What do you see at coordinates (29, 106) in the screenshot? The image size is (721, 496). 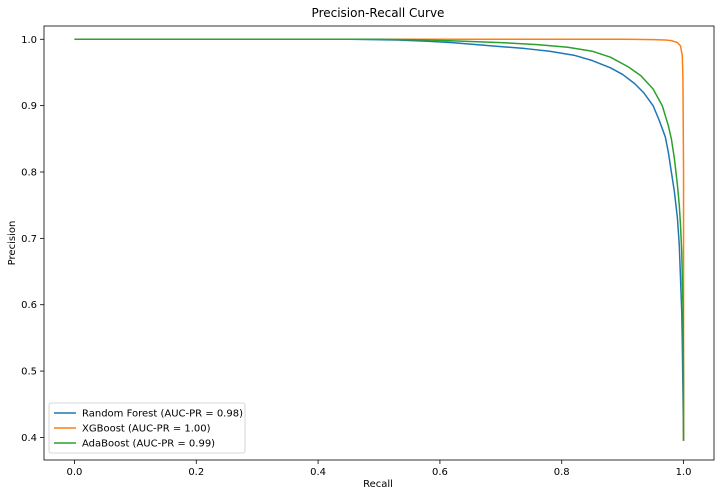 I see `y-tick-label: 0.9` at bounding box center [29, 106].